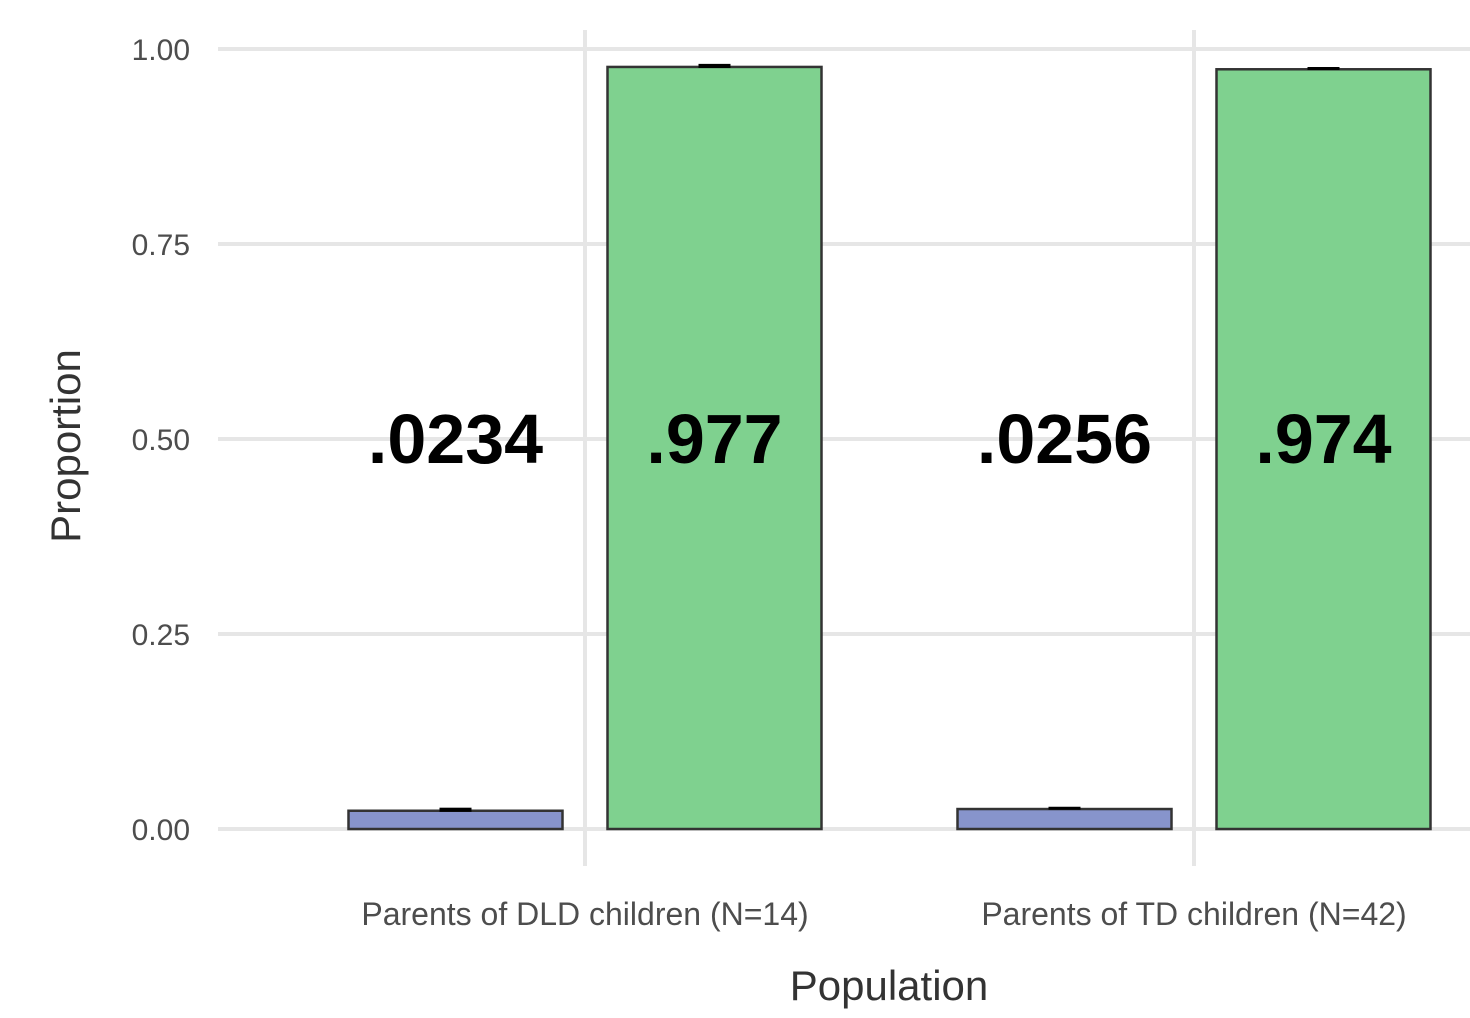  Describe the element at coordinates (880, 439) in the screenshot. I see `data-labels: .0234 .977 .0256 .974` at that location.